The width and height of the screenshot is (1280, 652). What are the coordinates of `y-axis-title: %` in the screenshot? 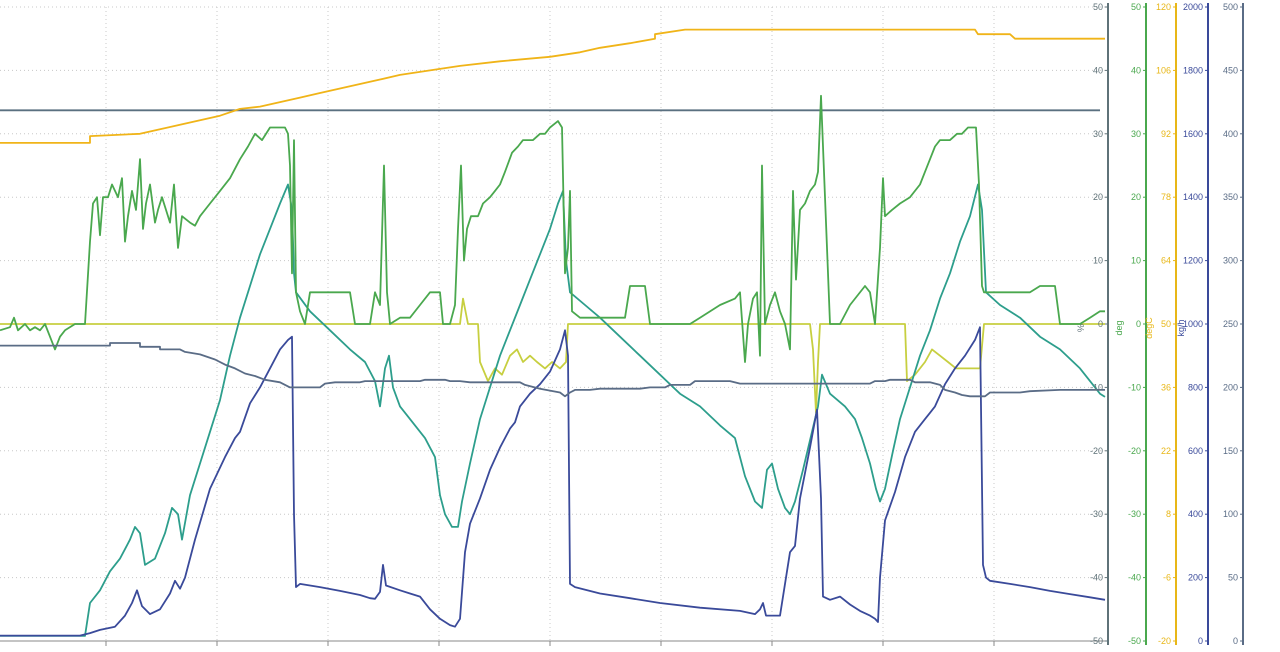 It's located at (1081, 328).